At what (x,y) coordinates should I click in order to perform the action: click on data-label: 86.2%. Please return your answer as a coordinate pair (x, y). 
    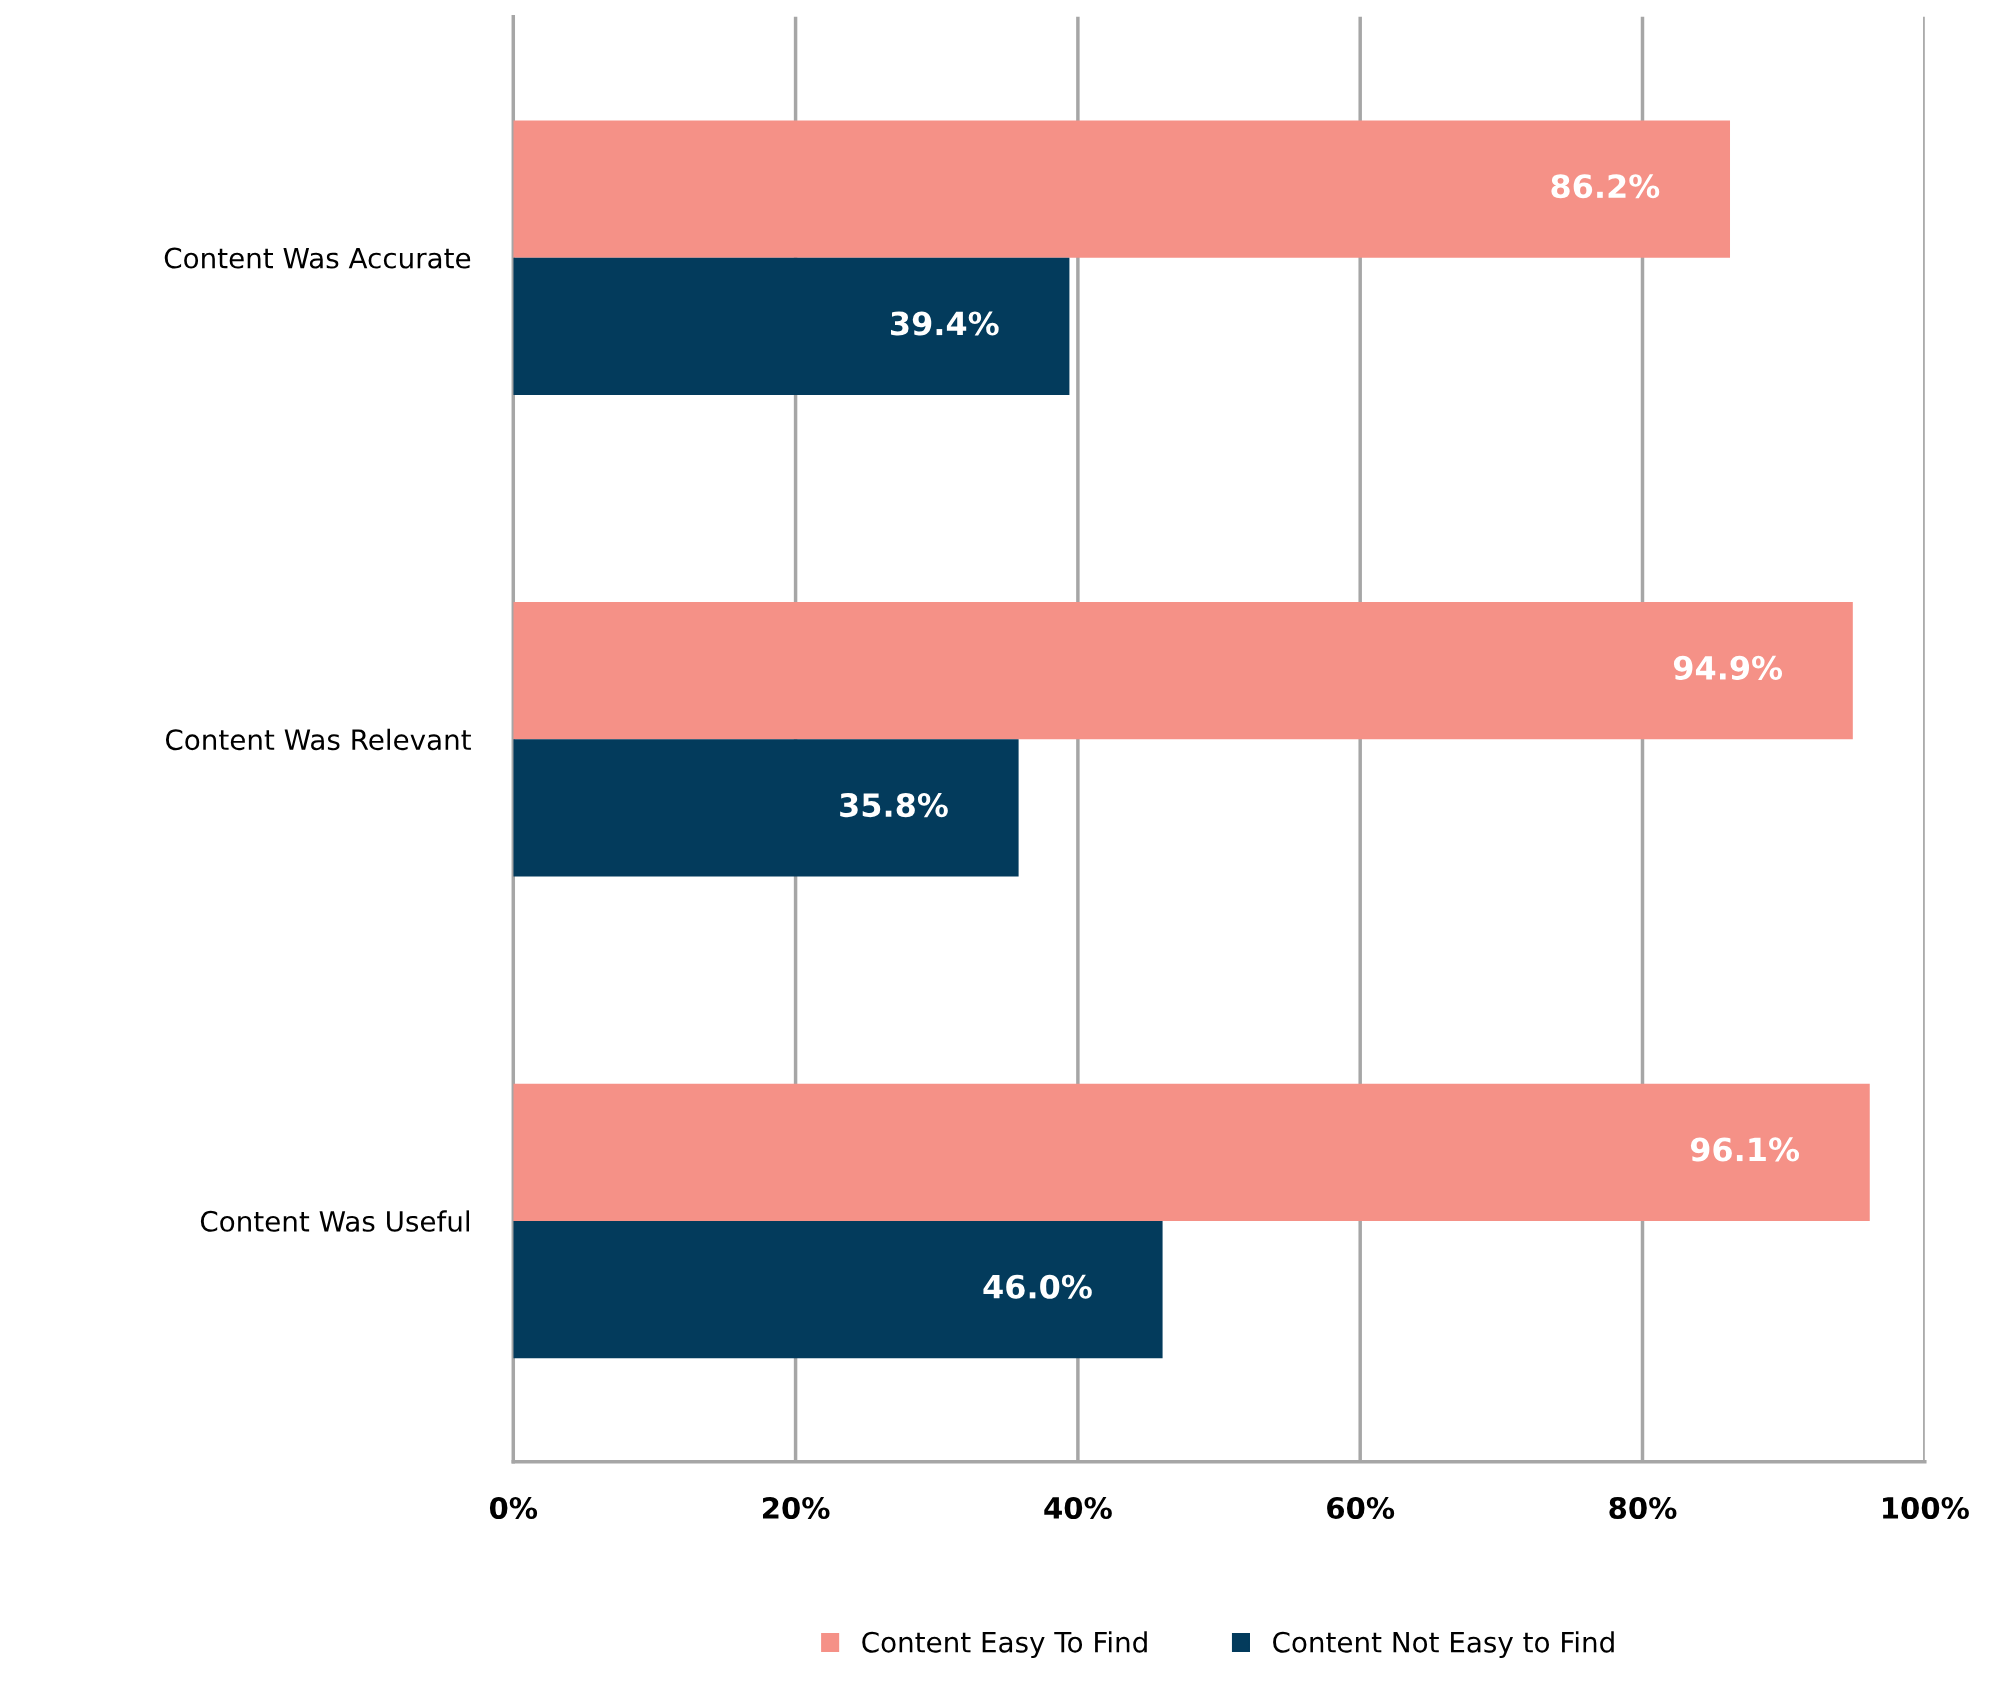
    Looking at the image, I should click on (1605, 186).